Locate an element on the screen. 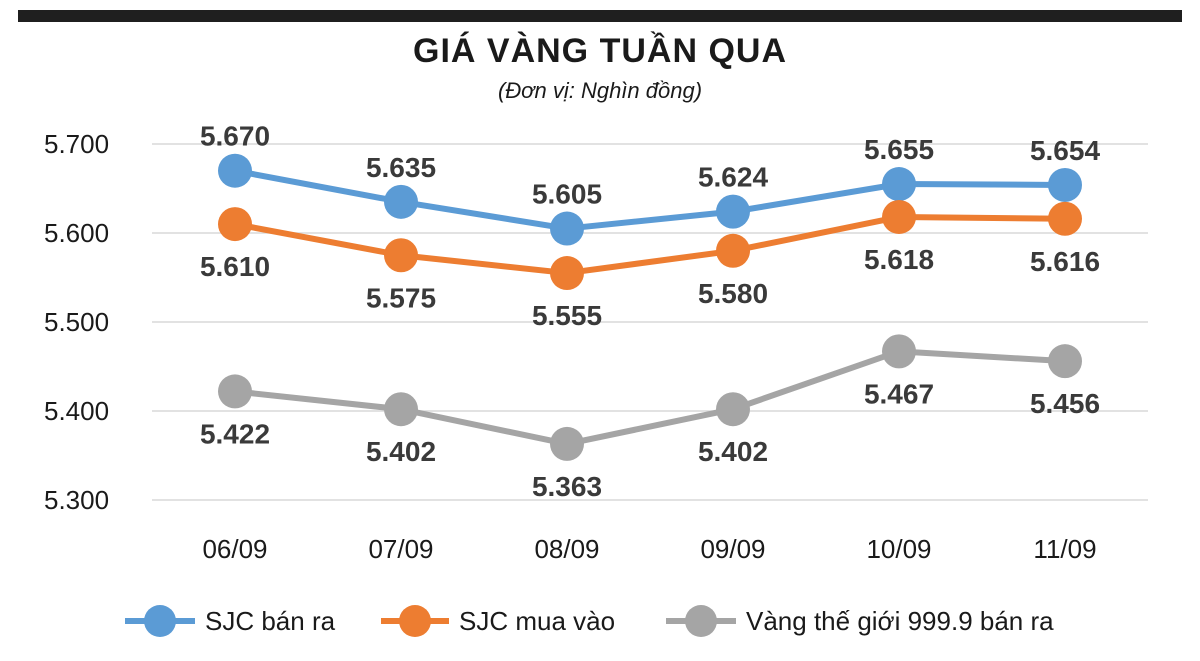  y-tick-label: 5.700 is located at coordinates (76, 144).